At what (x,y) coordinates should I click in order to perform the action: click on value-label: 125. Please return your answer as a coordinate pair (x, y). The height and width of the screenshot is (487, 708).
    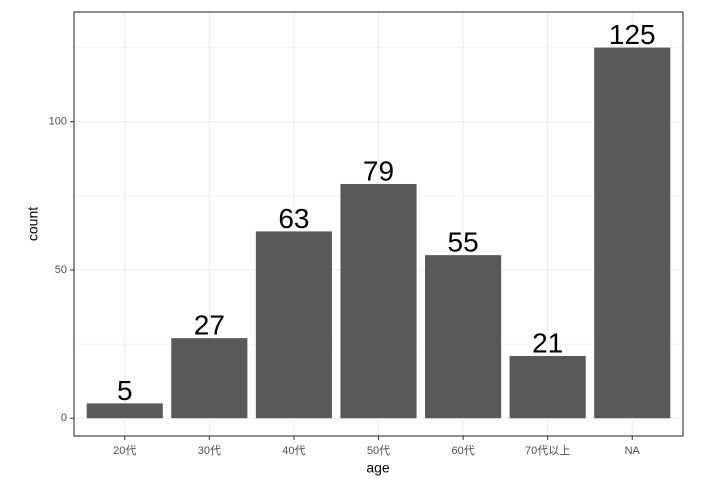
    Looking at the image, I should click on (632, 34).